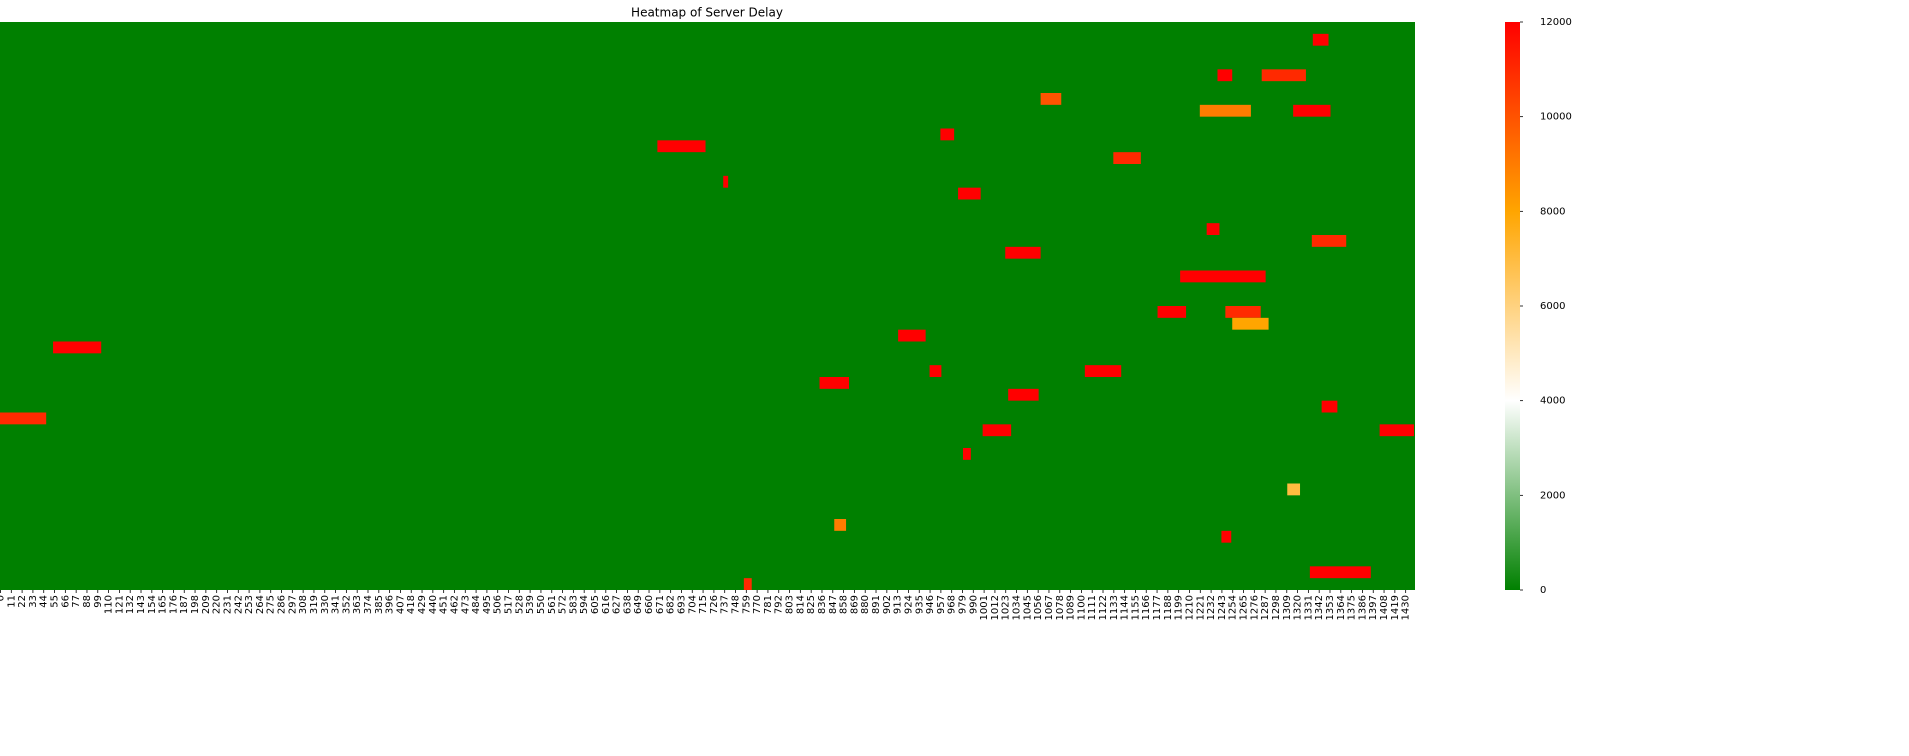 This screenshot has width=1909, height=756. What do you see at coordinates (238, 604) in the screenshot?
I see `x-tick-label: 242` at bounding box center [238, 604].